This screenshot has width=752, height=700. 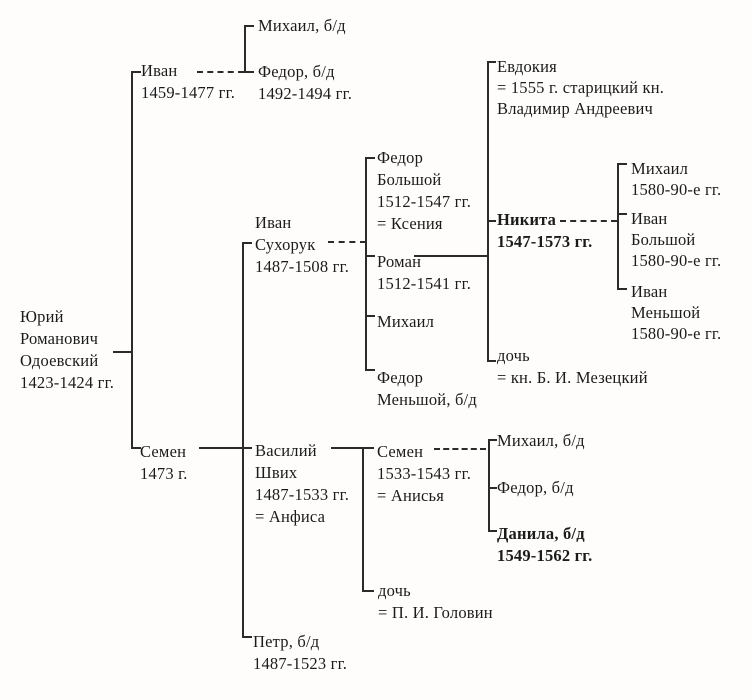 What do you see at coordinates (245, 49) in the screenshot?
I see `bracket-ivan-children` at bounding box center [245, 49].